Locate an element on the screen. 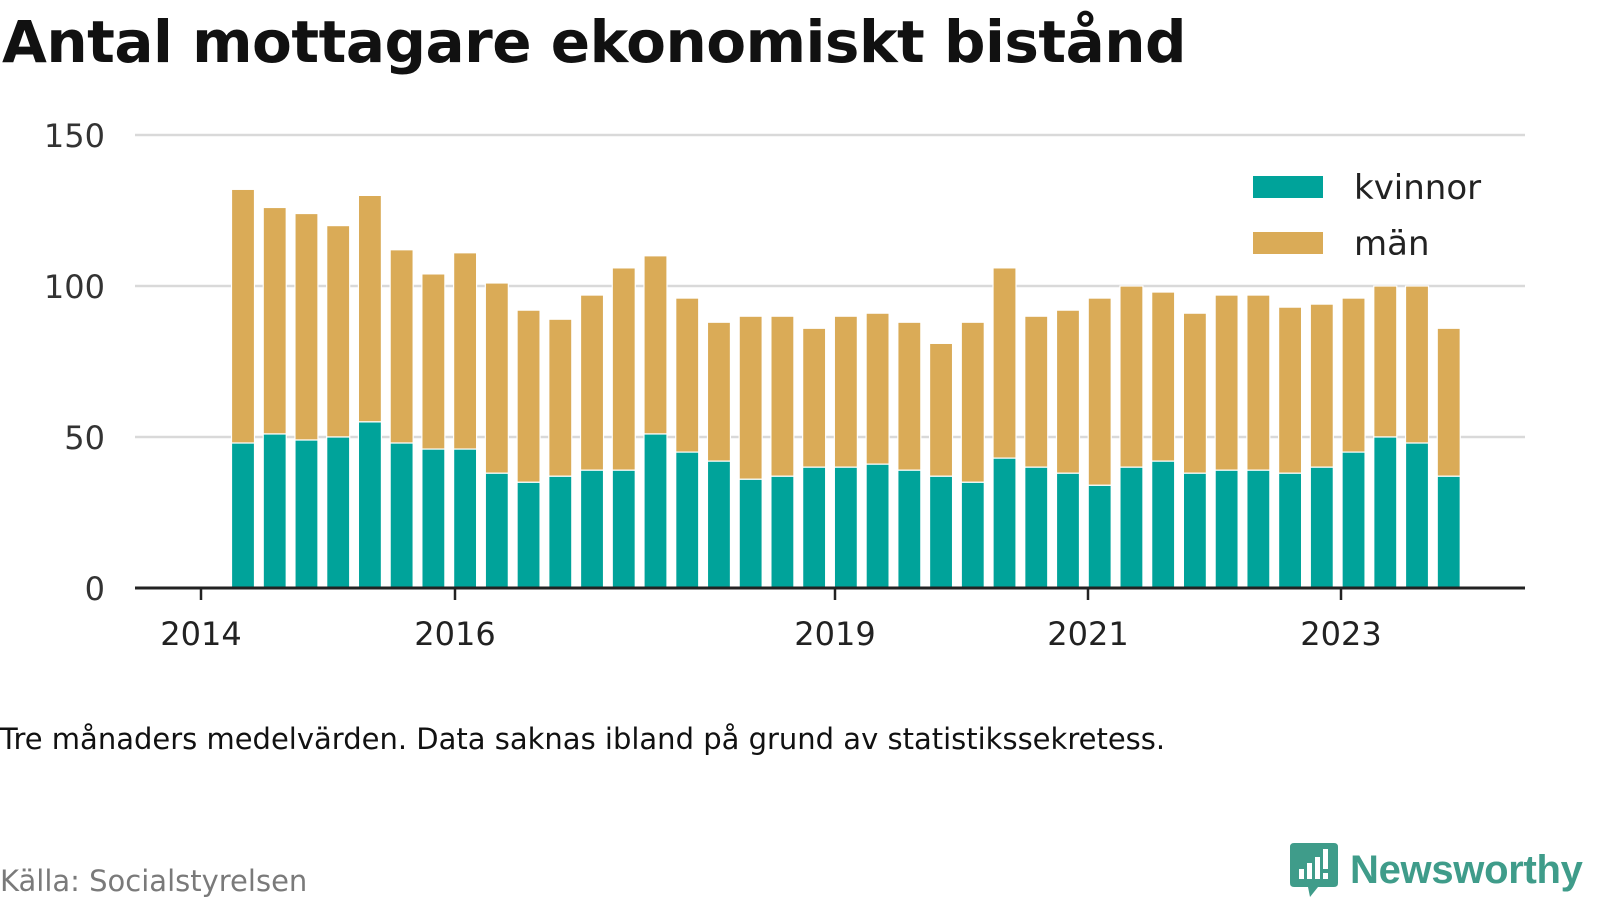 This screenshot has width=1600, height=900. legend-label-kvinnor: kvinnor is located at coordinates (1417, 188).